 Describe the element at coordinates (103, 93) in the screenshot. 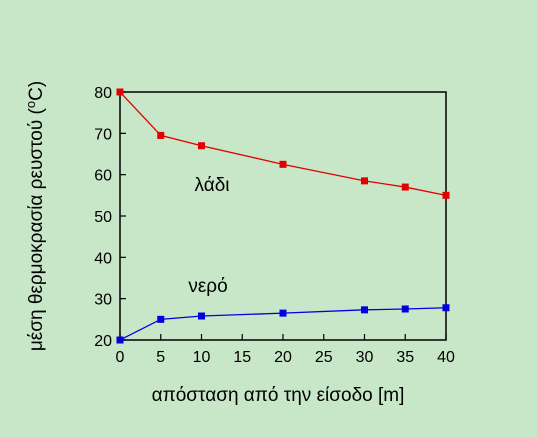

I see `y-tick-label: 80` at that location.